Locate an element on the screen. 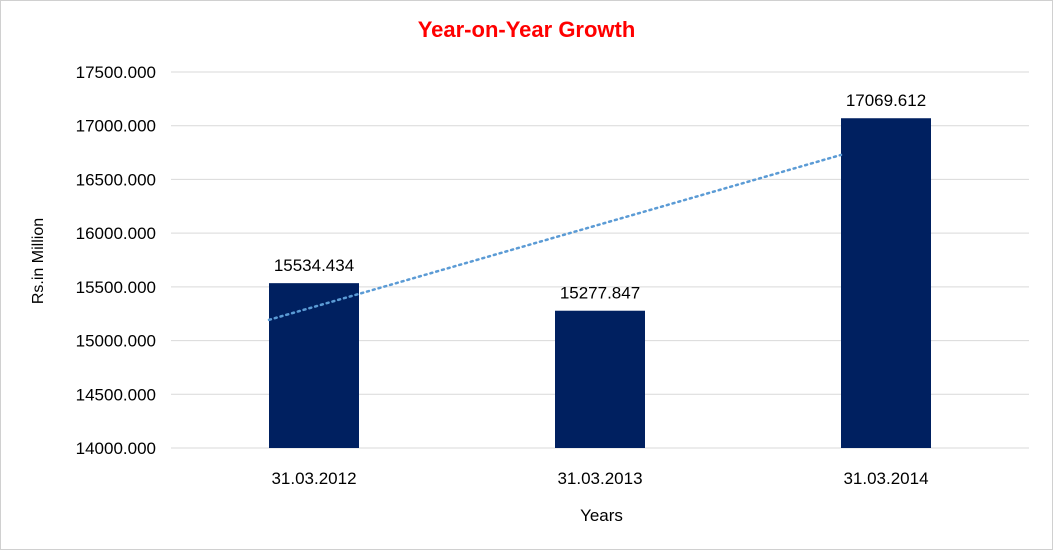 This screenshot has width=1053, height=550. data-label: 15277.847 is located at coordinates (600, 293).